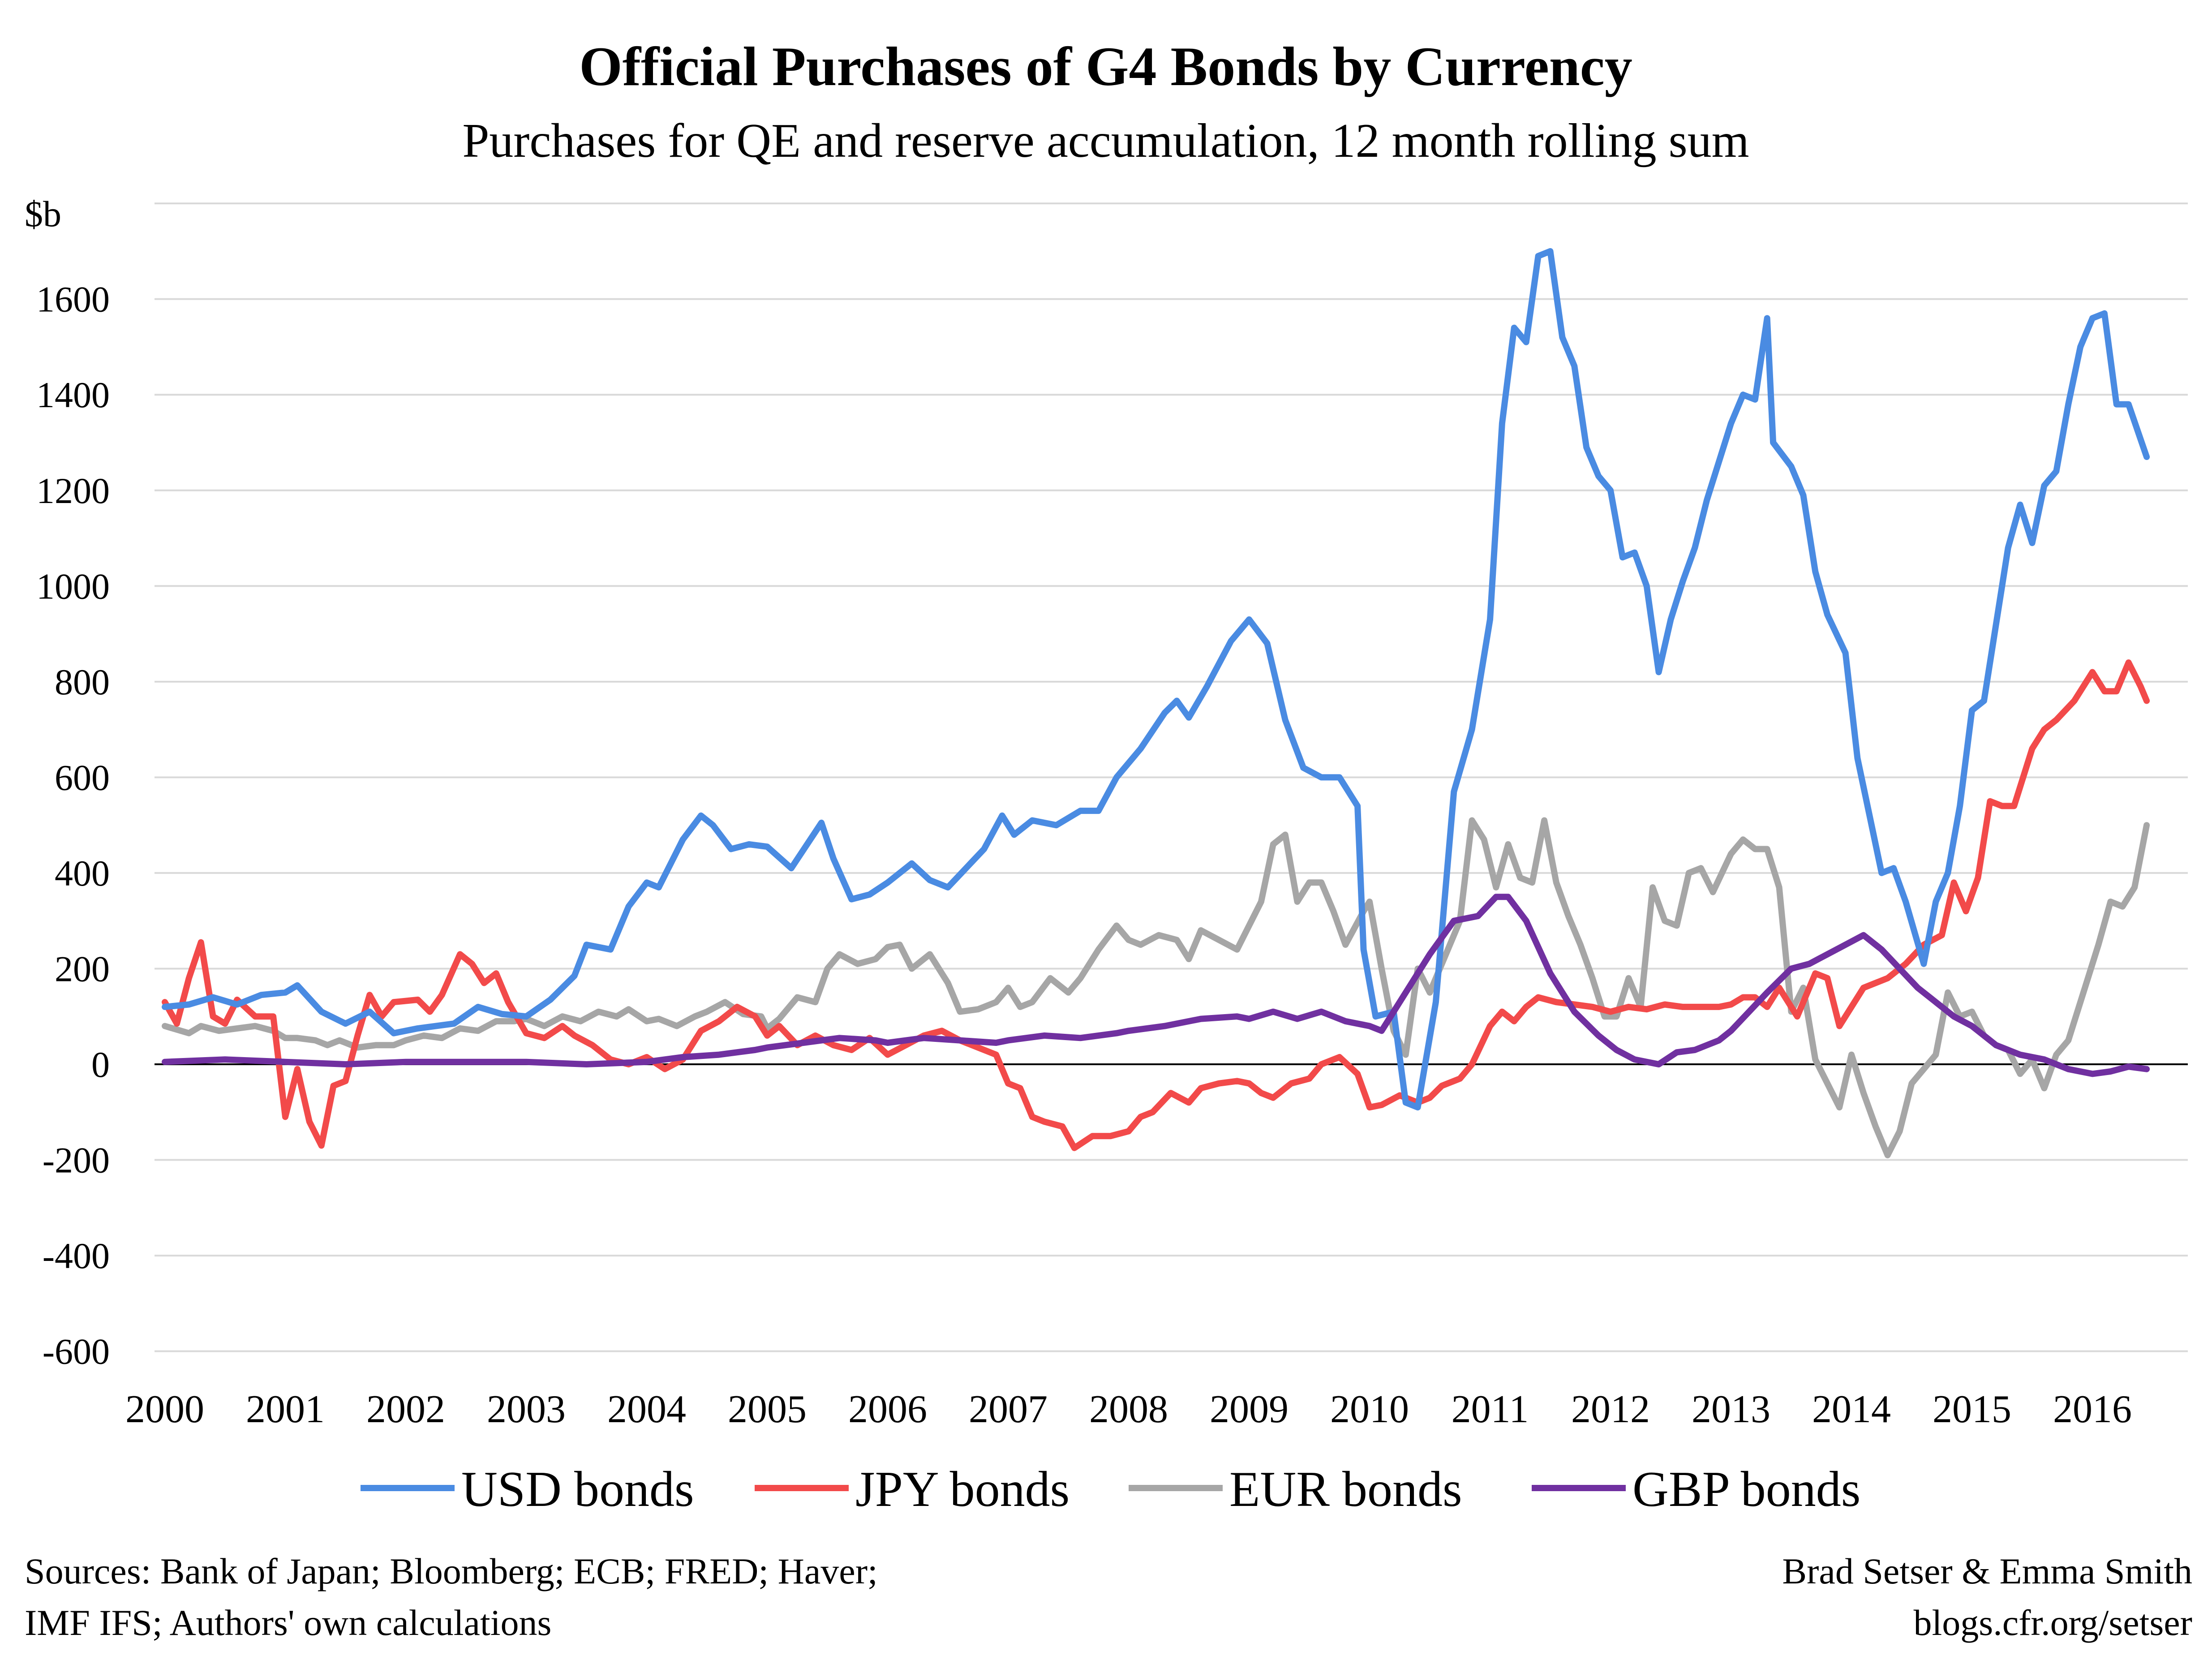 Image resolution: width=2212 pixels, height=1656 pixels. Describe the element at coordinates (1369, 1409) in the screenshot. I see `x-tick-label: 2010` at that location.